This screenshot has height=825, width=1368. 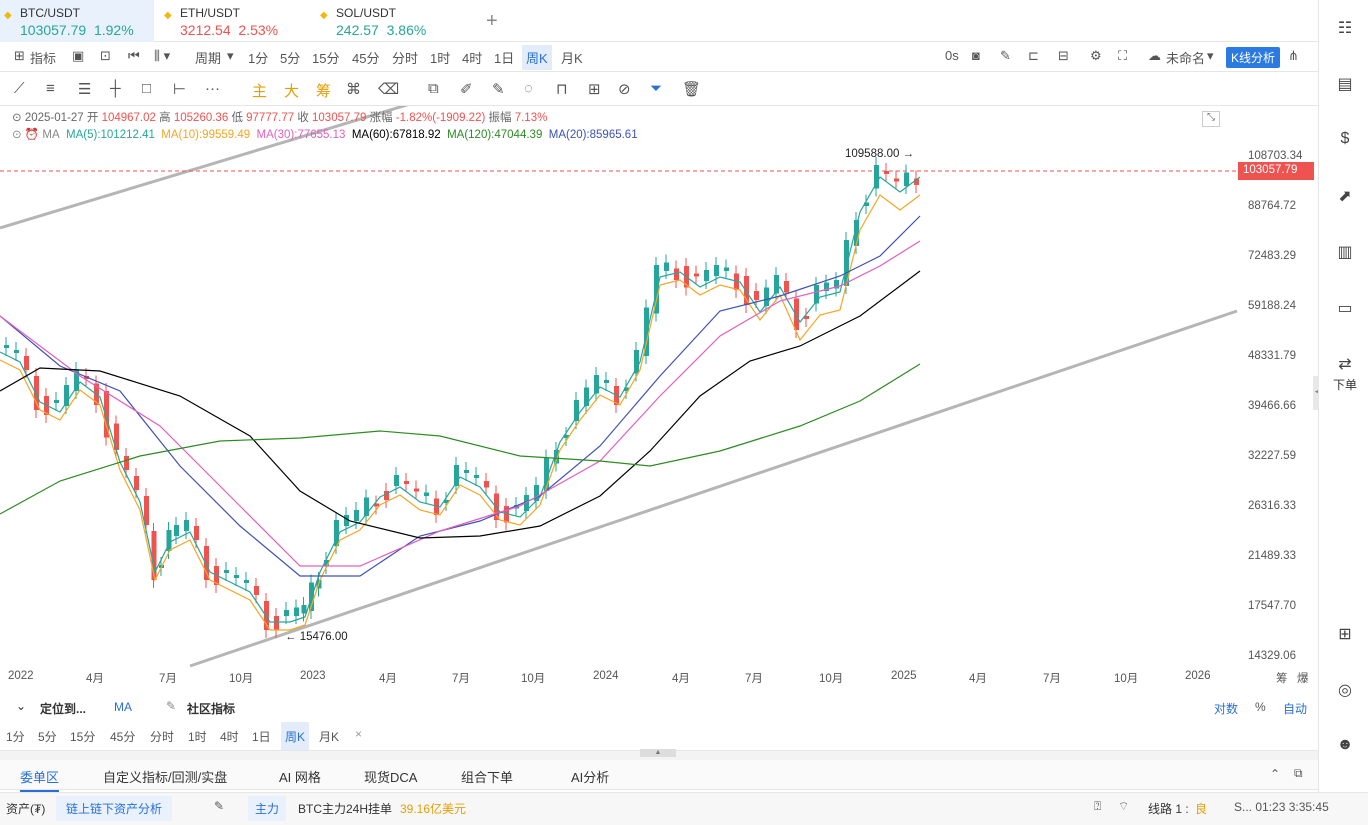 I want to click on trendline-icon: ⟋, so click(x=19, y=88).